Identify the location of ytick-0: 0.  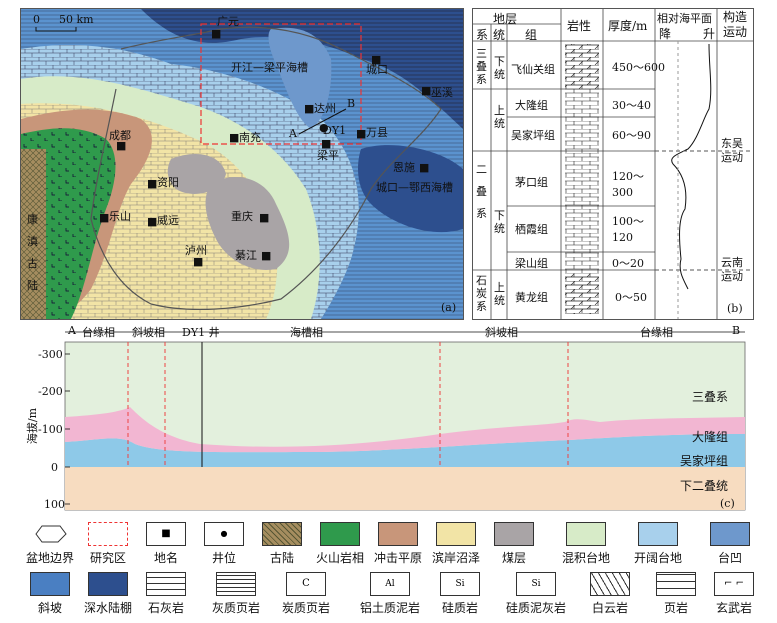
(54, 467).